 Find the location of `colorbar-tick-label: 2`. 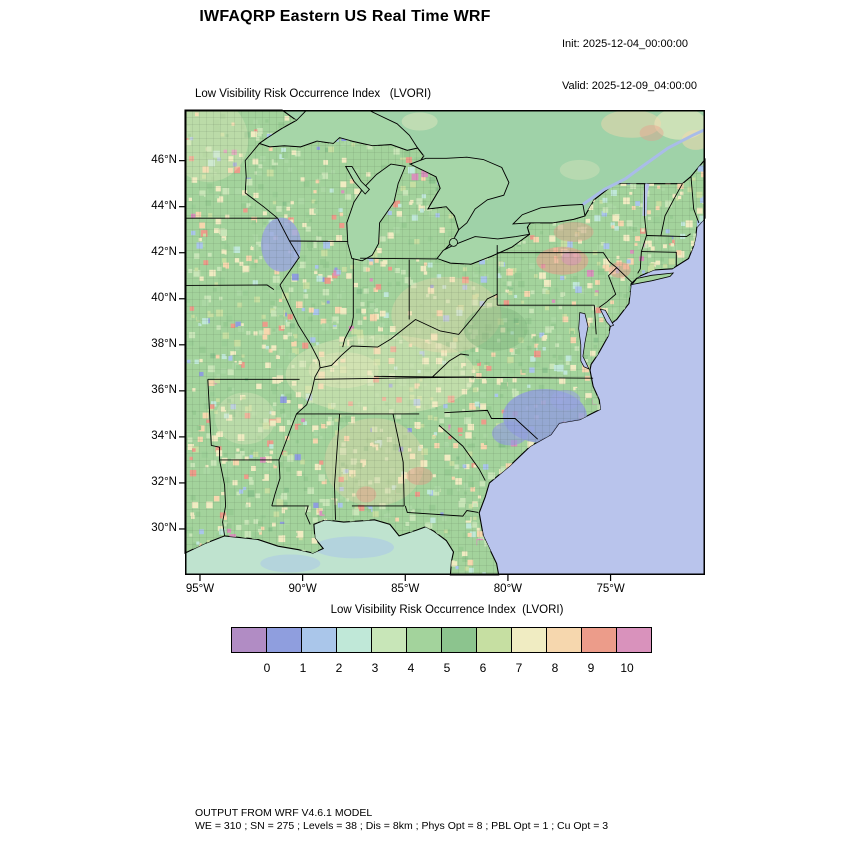

colorbar-tick-label: 2 is located at coordinates (339, 668).